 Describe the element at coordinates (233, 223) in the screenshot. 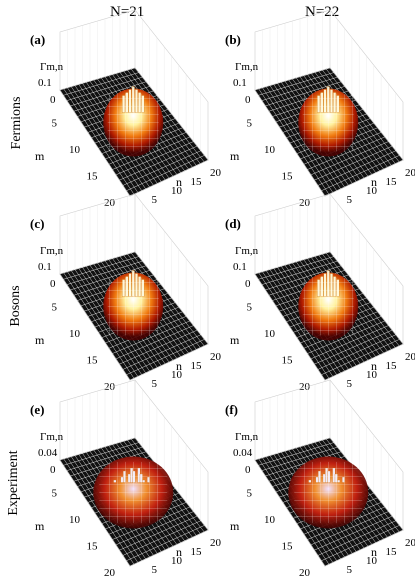

I see `panel-label: (d)` at that location.